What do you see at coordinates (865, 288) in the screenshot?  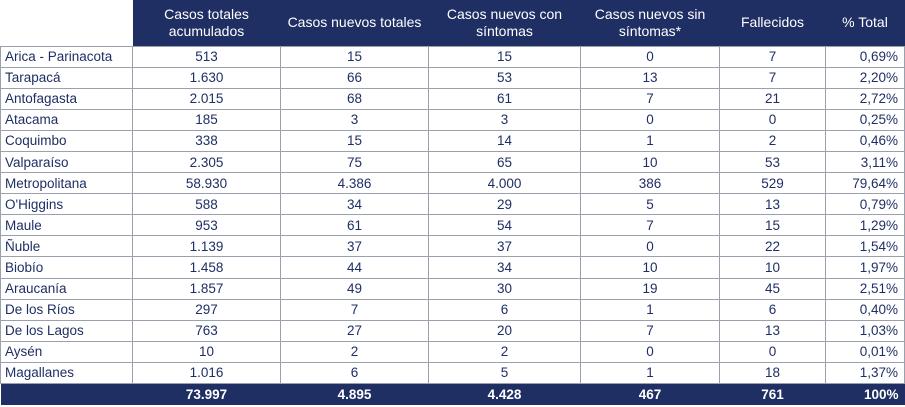 I see `percent-cell: 2,51%` at bounding box center [865, 288].